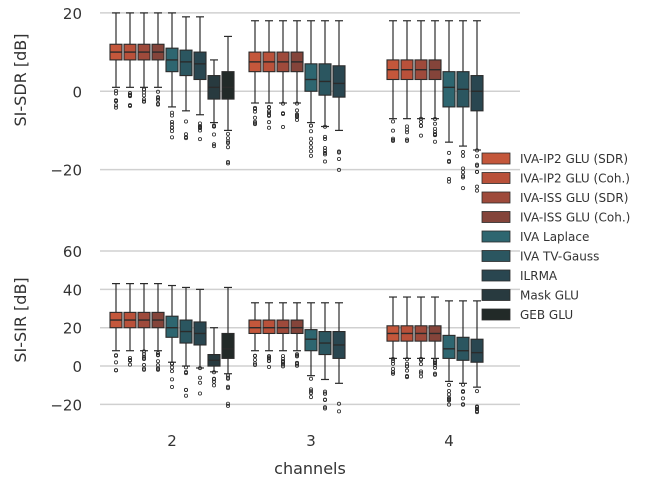  I want to click on box-iva-ip2-glu-coh--ch4, so click(407, 338).